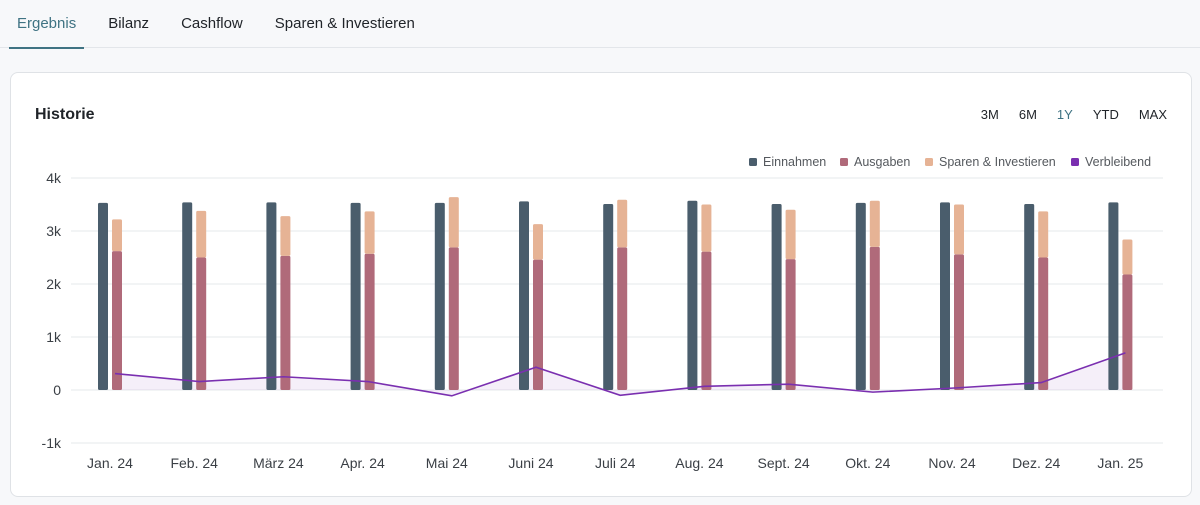 The width and height of the screenshot is (1200, 505). I want to click on x-tick-label: Aug. 24, so click(699, 463).